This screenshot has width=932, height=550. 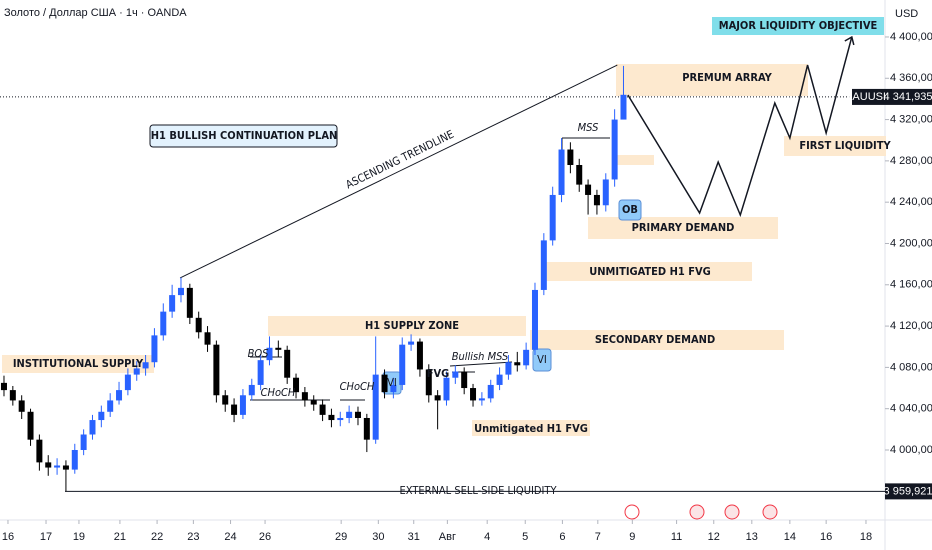 What do you see at coordinates (244, 135) in the screenshot?
I see `annotation: H1 BULLISH CONTINUATION PLAN` at bounding box center [244, 135].